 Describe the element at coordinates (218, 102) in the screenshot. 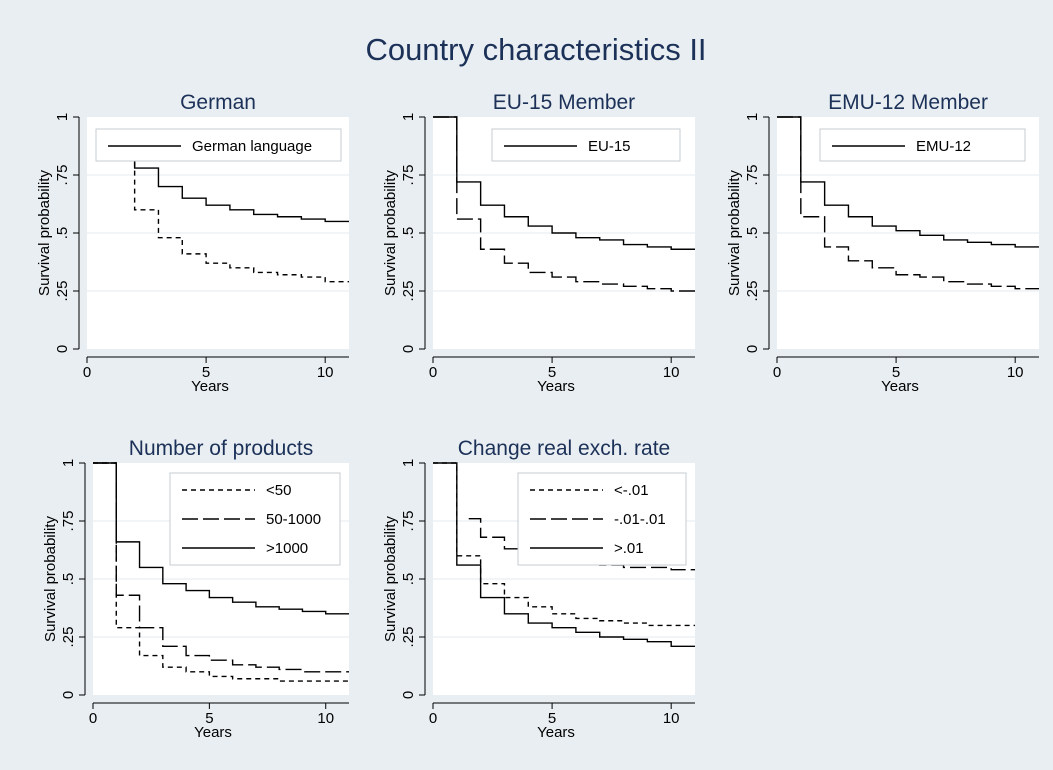

I see `panel-title: German` at that location.